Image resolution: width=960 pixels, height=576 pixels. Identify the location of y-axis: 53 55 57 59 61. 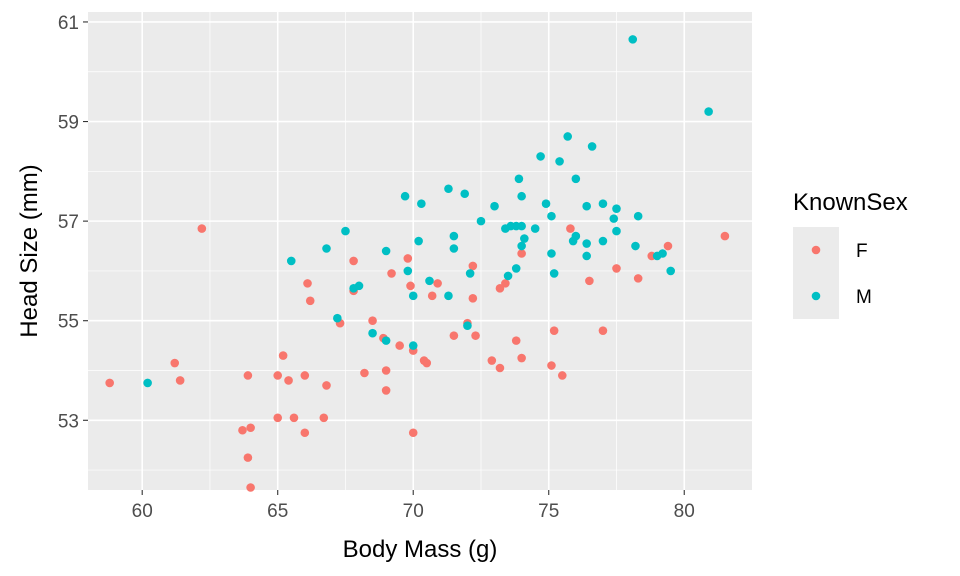
(73, 222).